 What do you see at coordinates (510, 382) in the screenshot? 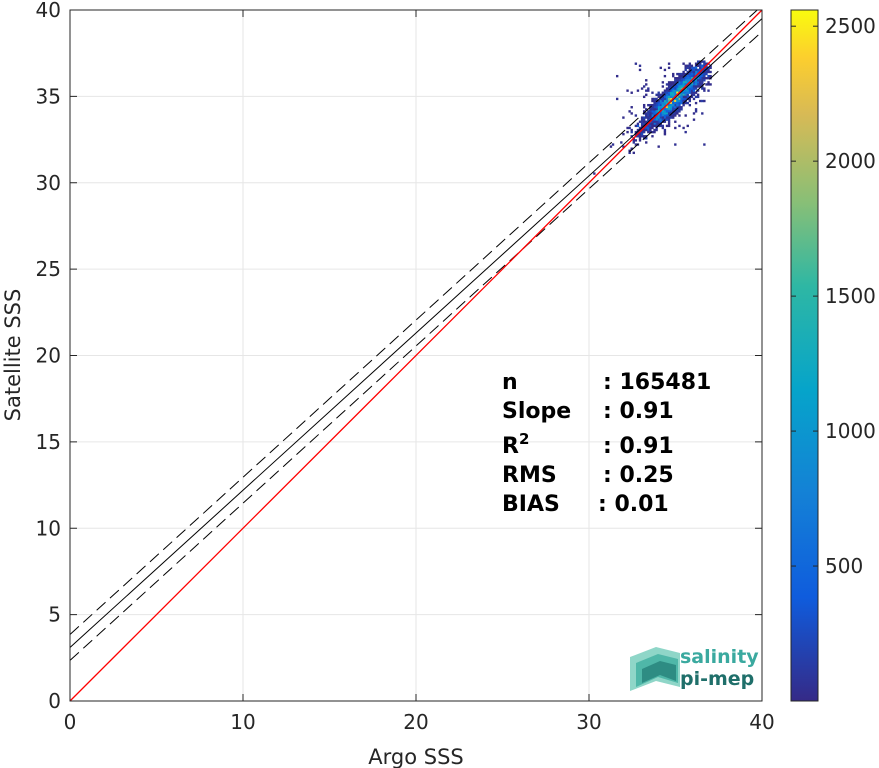
I see `stat-label: n` at bounding box center [510, 382].